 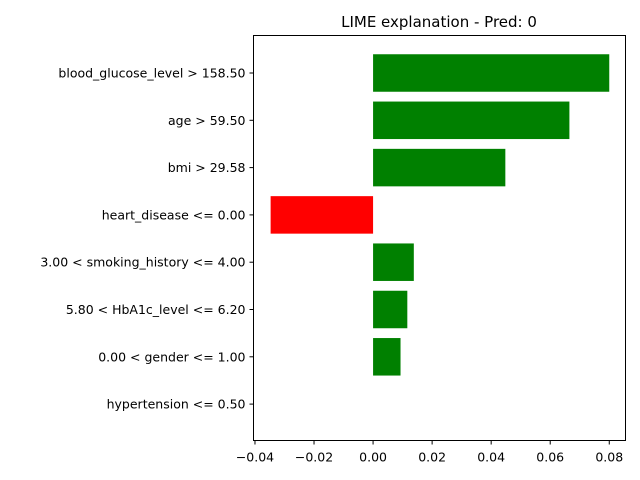 What do you see at coordinates (171, 356) in the screenshot?
I see `y-tick-label: 0.00 < gender <= 1.00` at bounding box center [171, 356].